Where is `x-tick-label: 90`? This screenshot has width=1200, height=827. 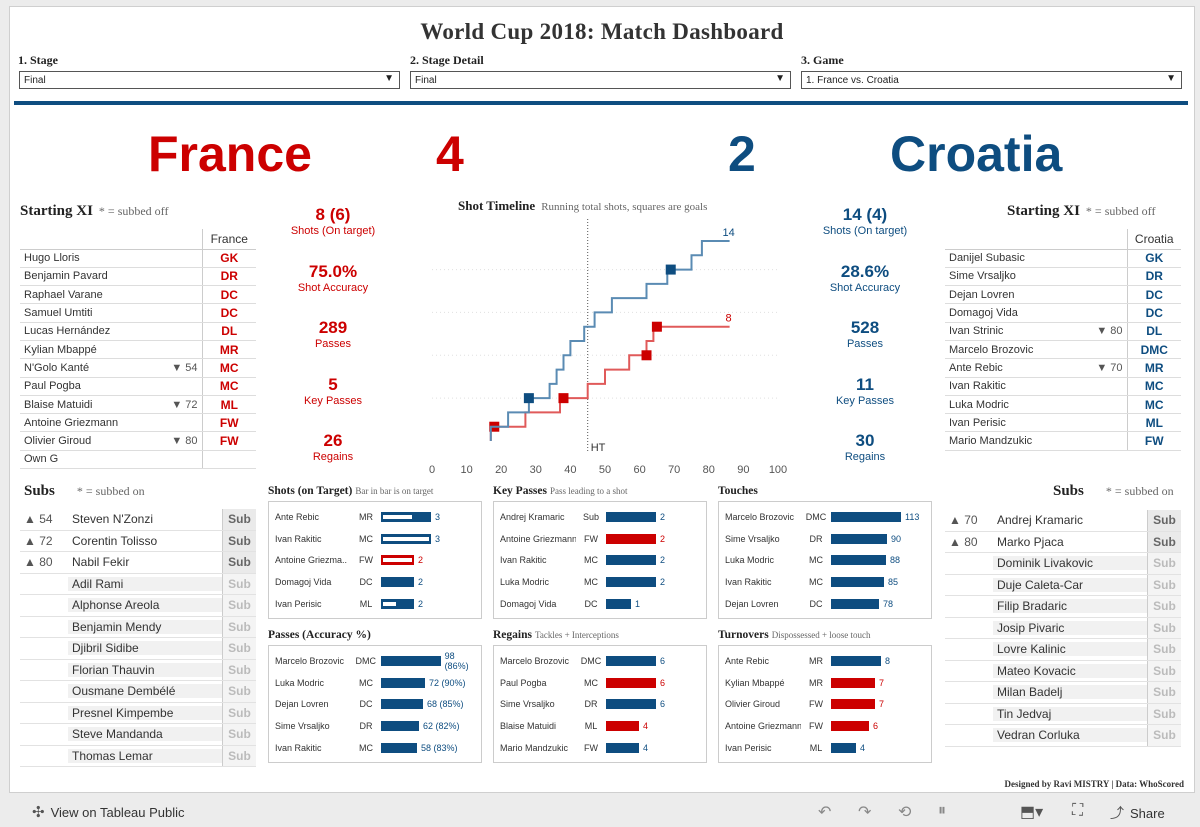
x-tick-label: 90 is located at coordinates (743, 470).